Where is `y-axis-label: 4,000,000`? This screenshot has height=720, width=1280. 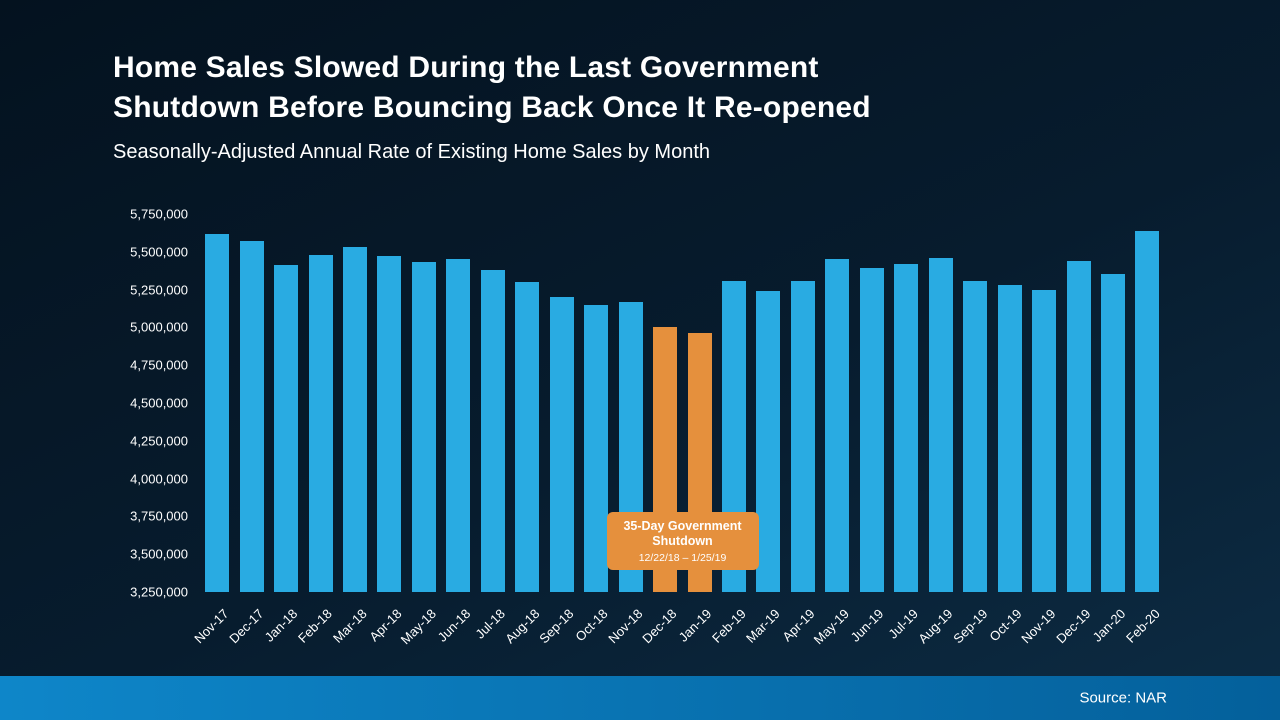
y-axis-label: 4,000,000 is located at coordinates (159, 479).